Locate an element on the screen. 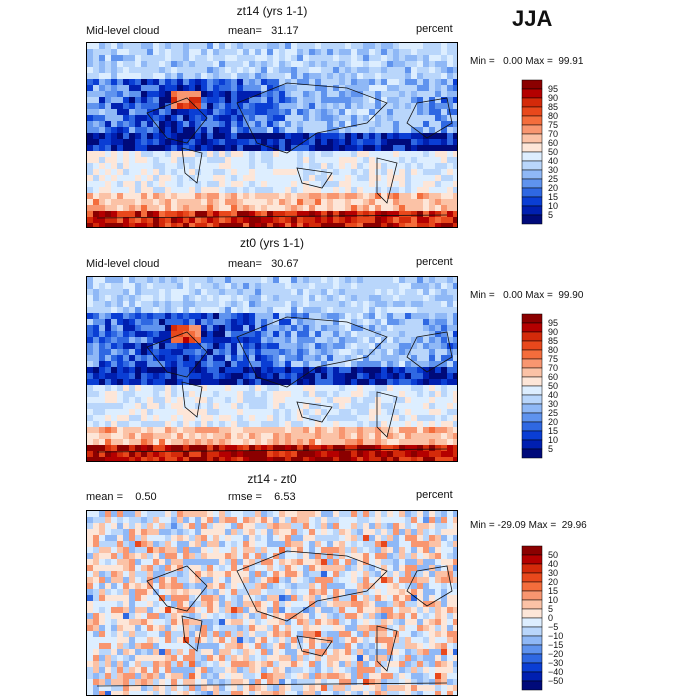 Image resolution: width=700 pixels, height=700 pixels. panel2-map is located at coordinates (272, 369).